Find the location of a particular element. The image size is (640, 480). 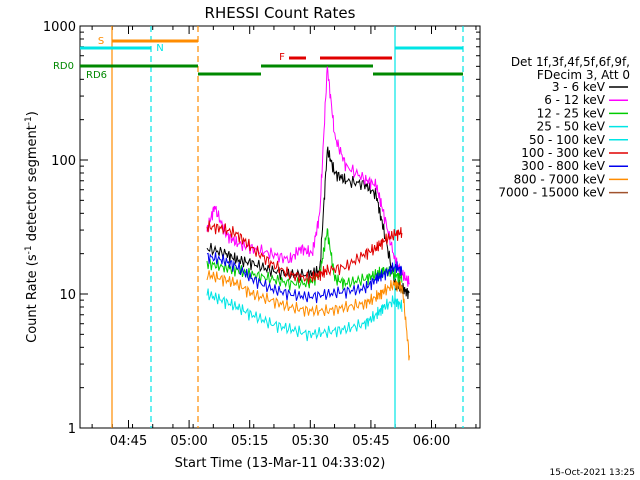

legend-label: 7000 - 15000 keV is located at coordinates (551, 193).